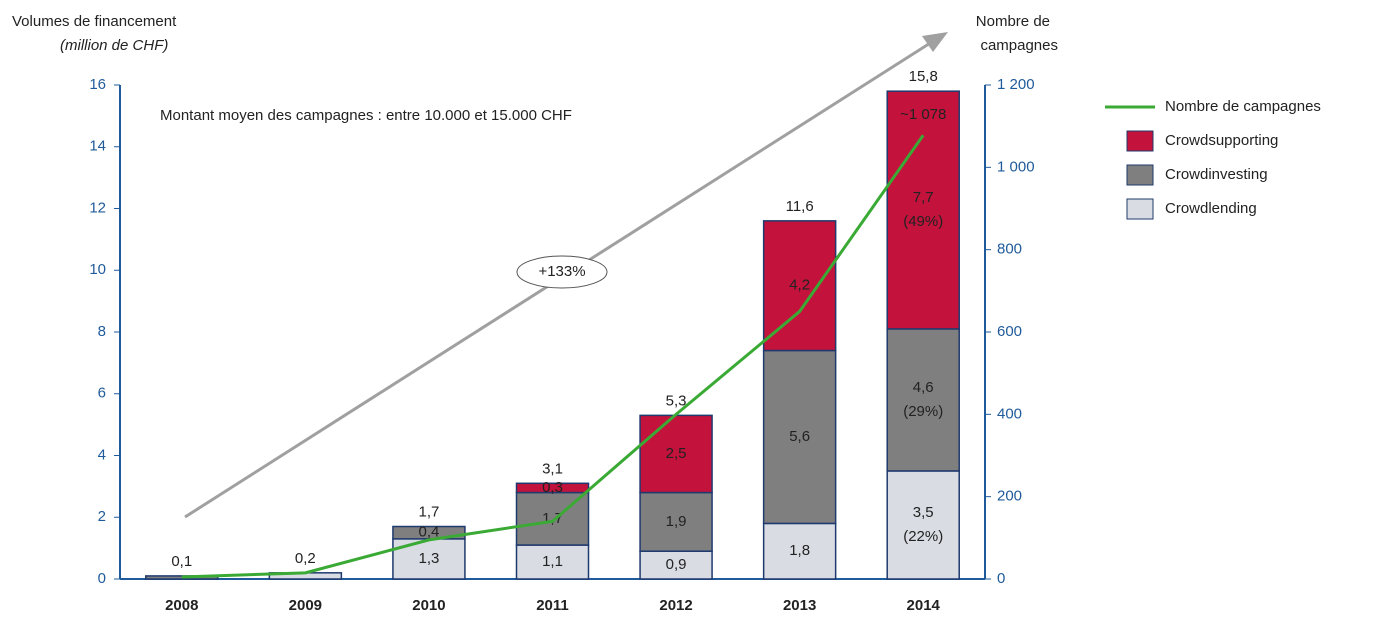 Image resolution: width=1380 pixels, height=621 pixels. What do you see at coordinates (923, 221) in the screenshot?
I see `segment-share: (49%)` at bounding box center [923, 221].